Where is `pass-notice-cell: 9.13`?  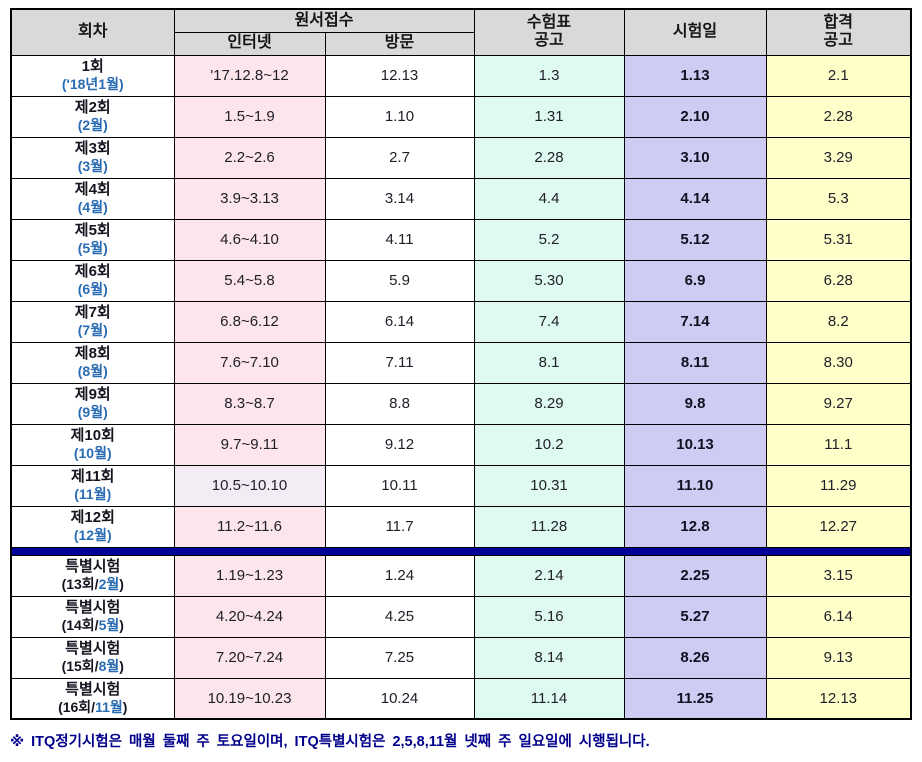
pass-notice-cell: 9.13 is located at coordinates (838, 657).